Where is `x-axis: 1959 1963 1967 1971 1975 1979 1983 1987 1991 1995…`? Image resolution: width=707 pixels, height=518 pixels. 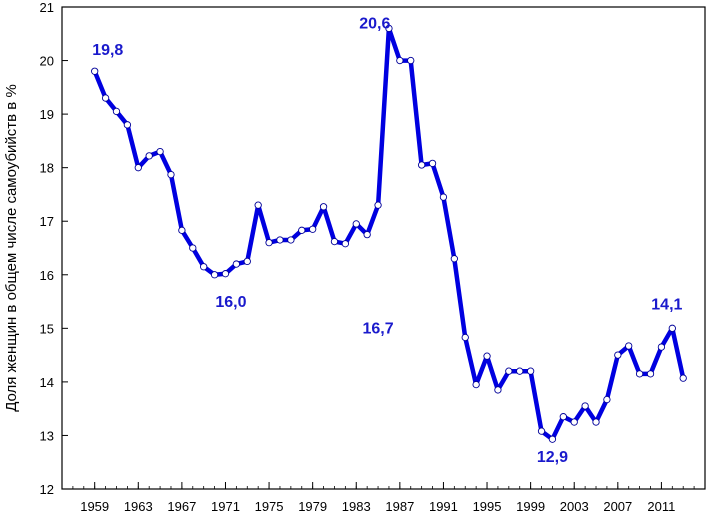
x-axis: 1959 1963 1967 1971 1975 1979 1983 1987 1991 1995… is located at coordinates (383, 498).